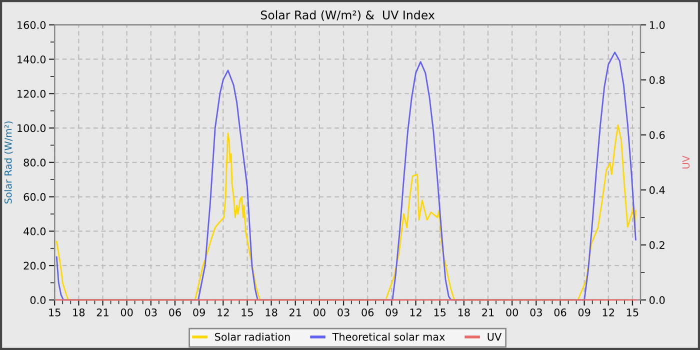 This screenshot has width=700, height=350. What do you see at coordinates (32, 94) in the screenshot?
I see `y-tick-label: 120.0` at bounding box center [32, 94].